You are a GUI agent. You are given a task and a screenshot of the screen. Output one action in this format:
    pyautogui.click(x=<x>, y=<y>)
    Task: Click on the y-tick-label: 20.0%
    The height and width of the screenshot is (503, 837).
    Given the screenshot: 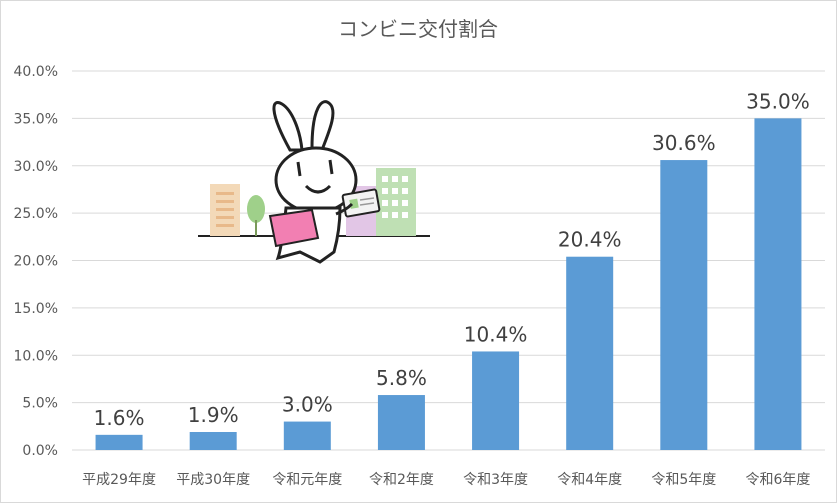 What is the action you would take?
    pyautogui.click(x=36, y=262)
    